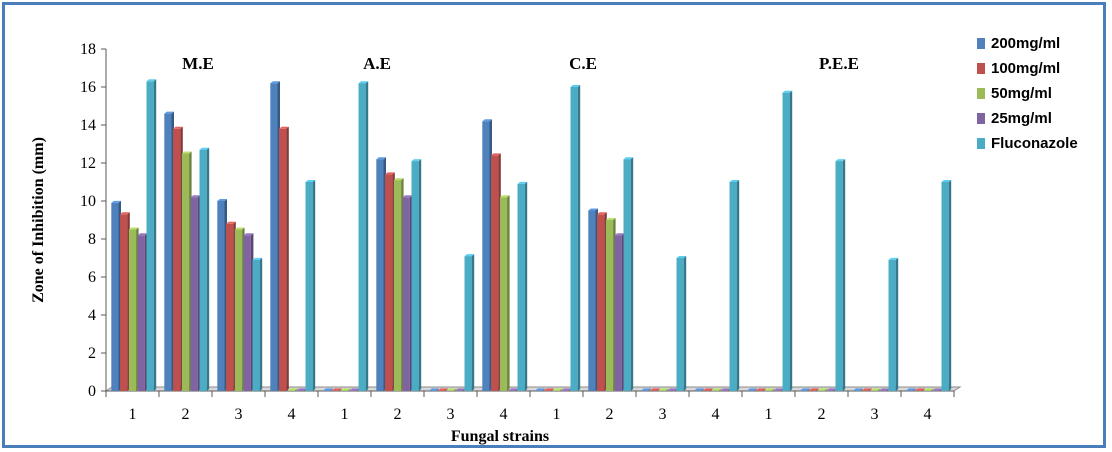 The image size is (1112, 452). Describe the element at coordinates (839, 63) in the screenshot. I see `group-label: P.E.E` at that location.